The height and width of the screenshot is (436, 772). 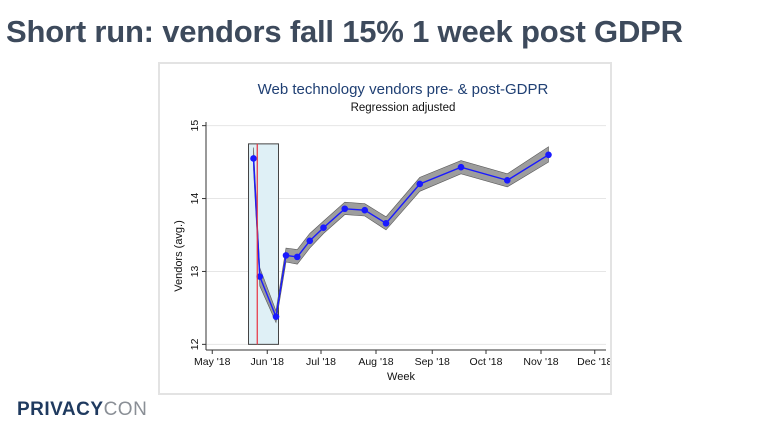 I want to click on chart-subtitle: Regression adjusted, so click(x=403, y=108).